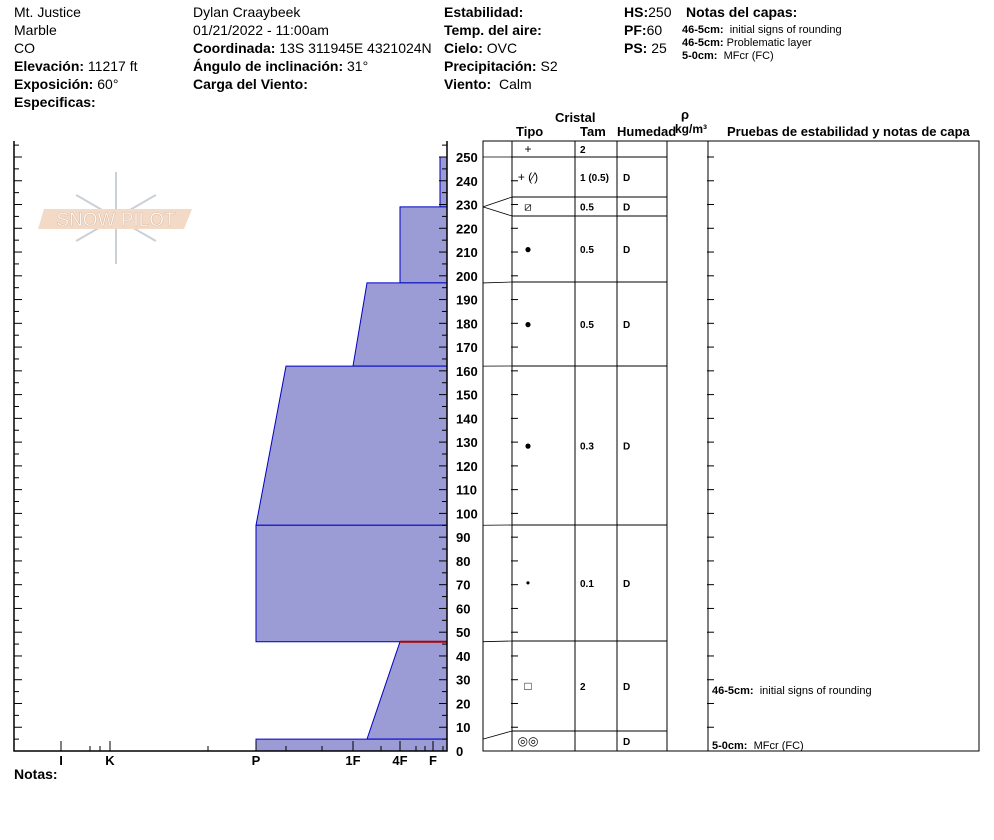 Image resolution: width=994 pixels, height=840 pixels. Describe the element at coordinates (467, 205) in the screenshot. I see `y-tick-label: 230` at that location.